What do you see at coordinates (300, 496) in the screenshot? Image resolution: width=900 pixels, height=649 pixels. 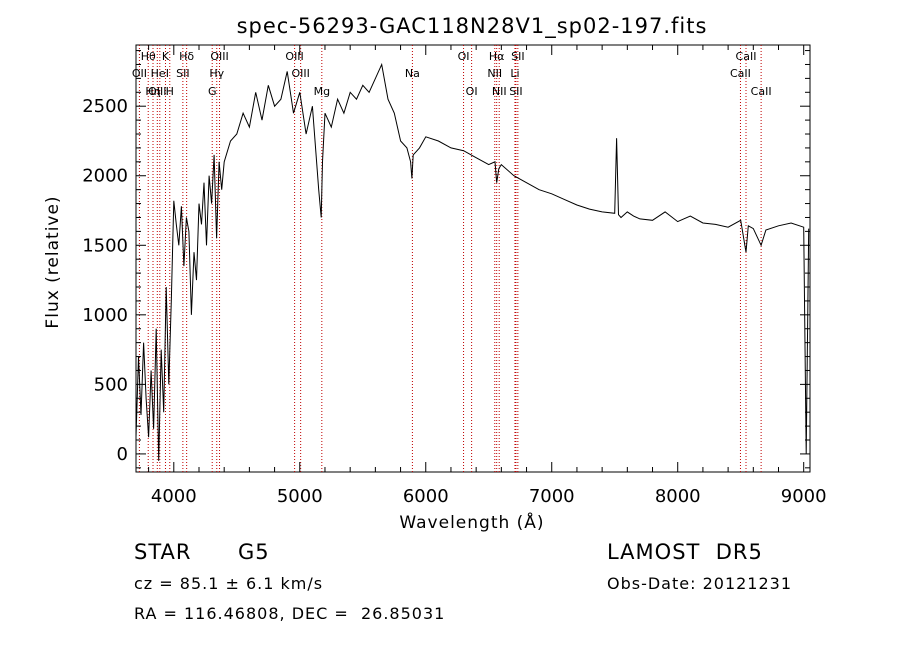 I see `x-tick-label: 5000` at bounding box center [300, 496].